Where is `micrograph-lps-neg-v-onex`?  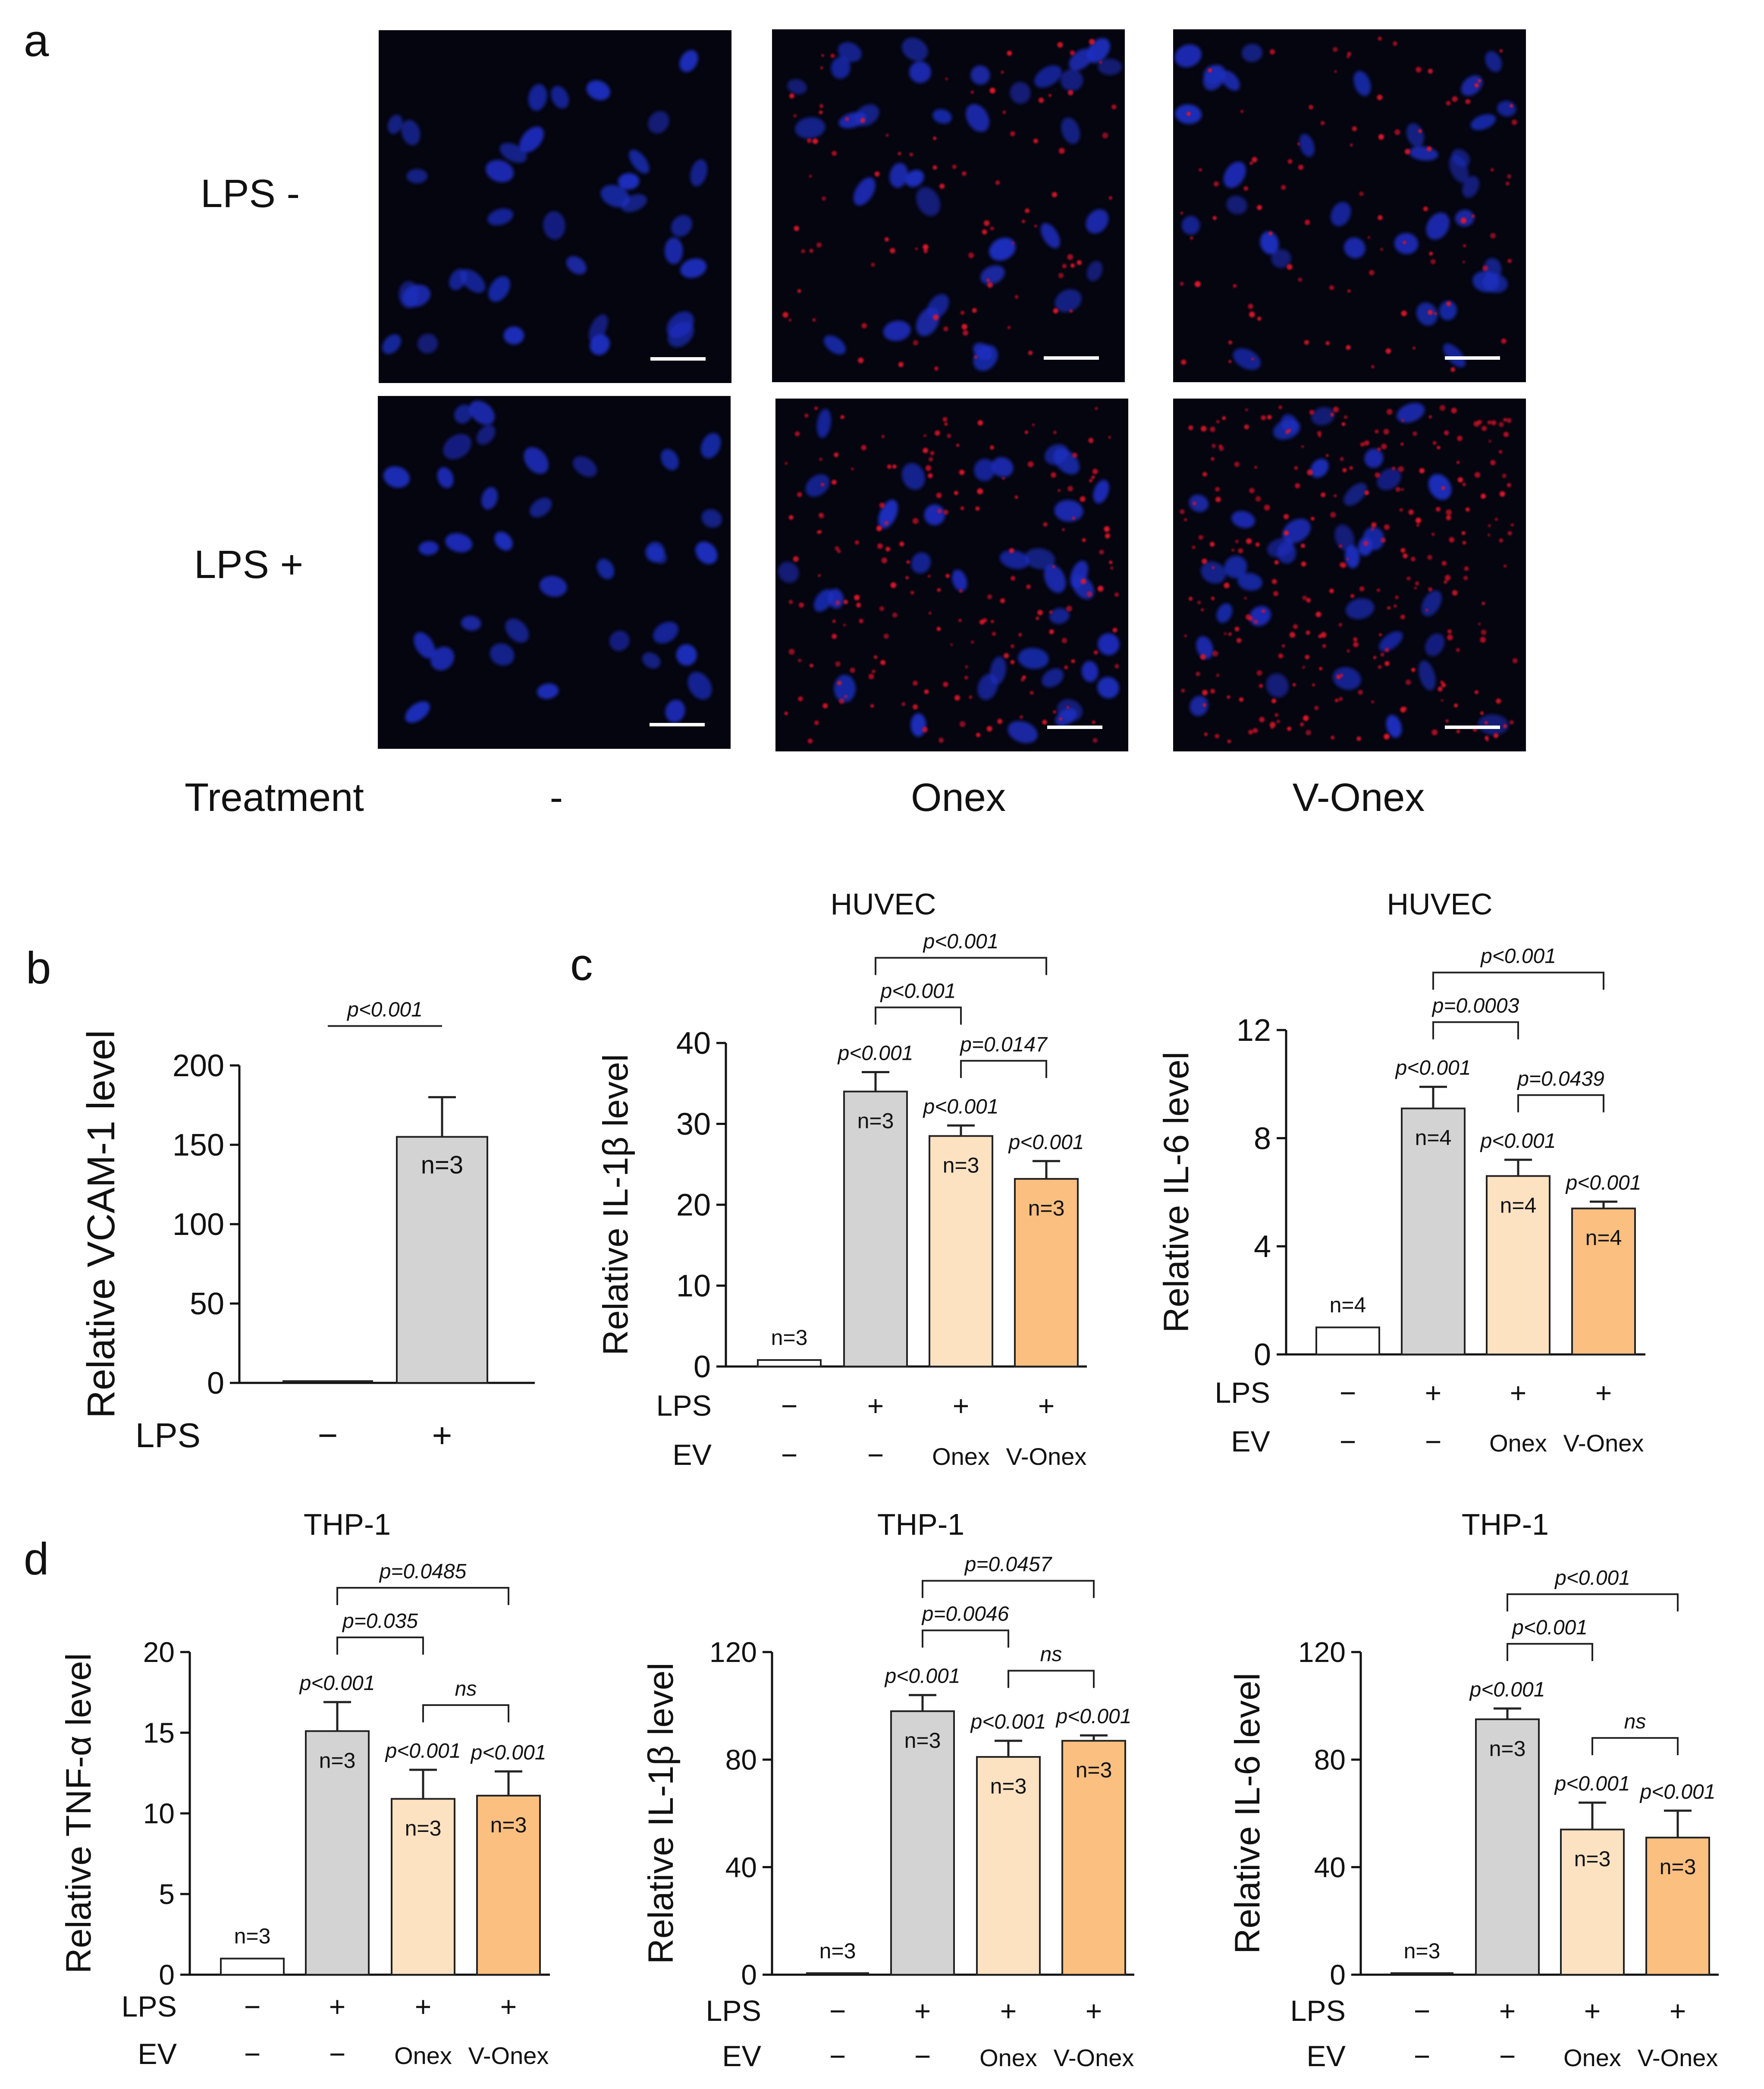
micrograph-lps-neg-v-onex is located at coordinates (1349, 205).